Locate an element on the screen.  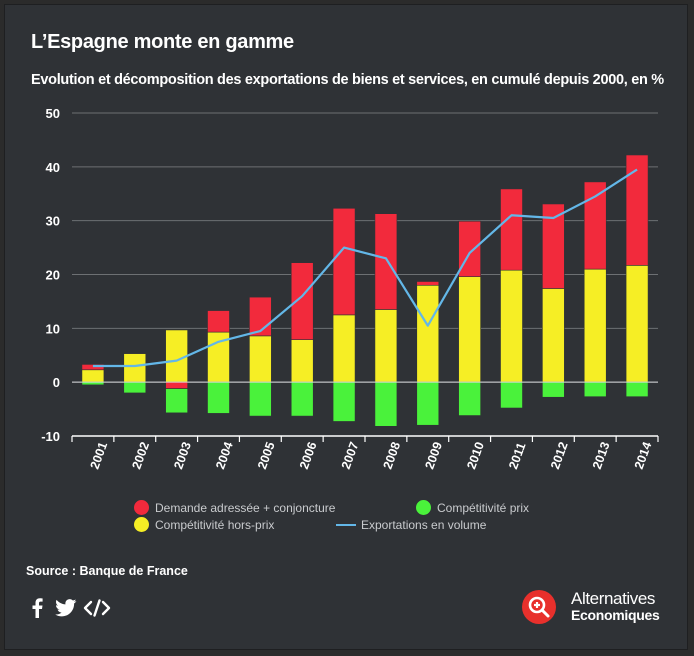
x-tick-label: 2010 is located at coordinates (475, 455).